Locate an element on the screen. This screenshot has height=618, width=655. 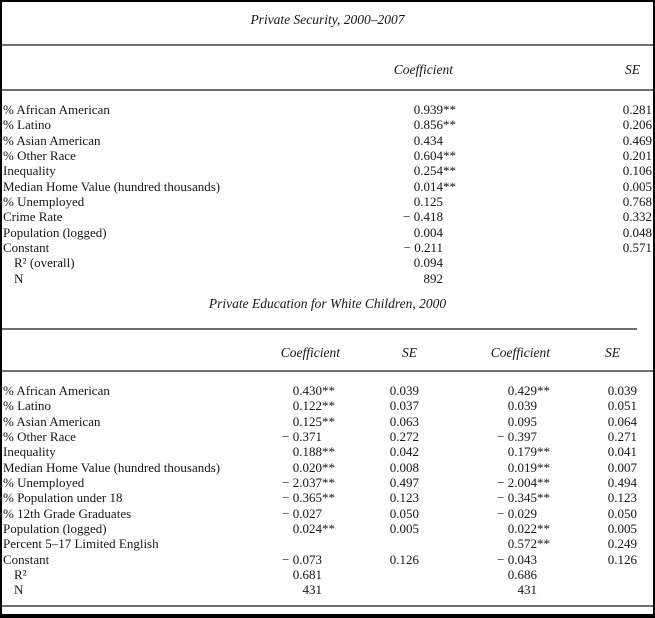
value-cell: 0.768 is located at coordinates (637, 202).